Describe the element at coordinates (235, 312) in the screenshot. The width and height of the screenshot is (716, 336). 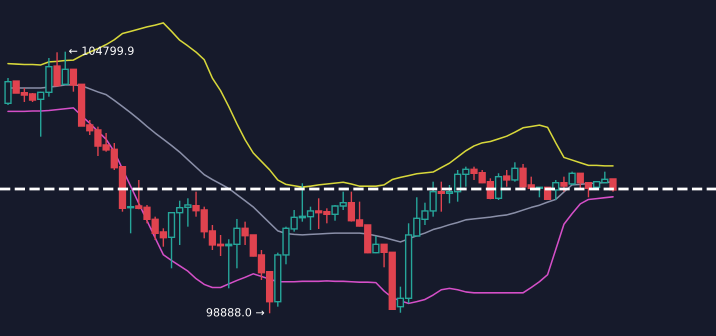
I see `annotation: 98888.0 →` at that location.